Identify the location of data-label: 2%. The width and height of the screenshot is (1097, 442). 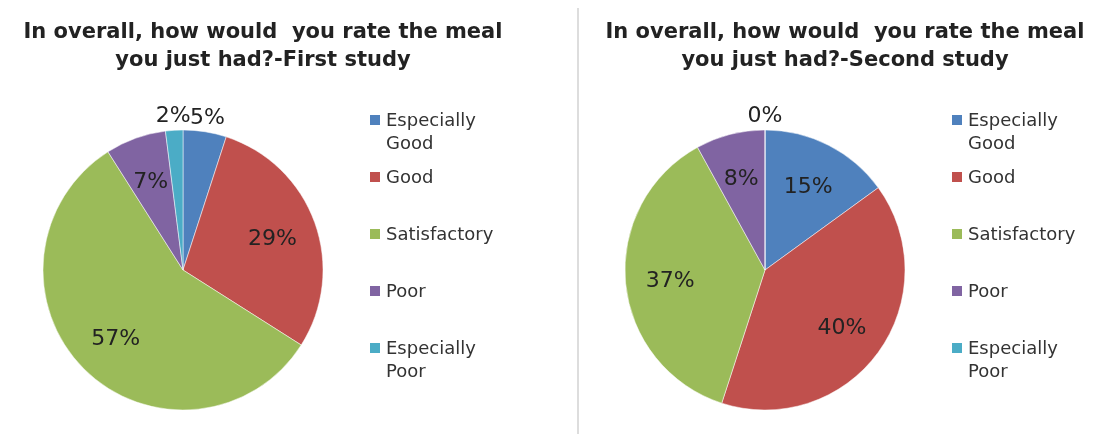
(173, 115).